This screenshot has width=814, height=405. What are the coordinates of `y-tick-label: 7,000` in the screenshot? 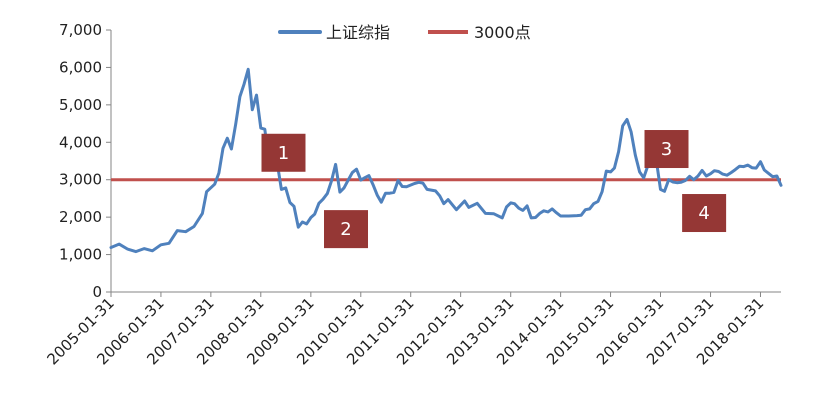 It's located at (80, 30).